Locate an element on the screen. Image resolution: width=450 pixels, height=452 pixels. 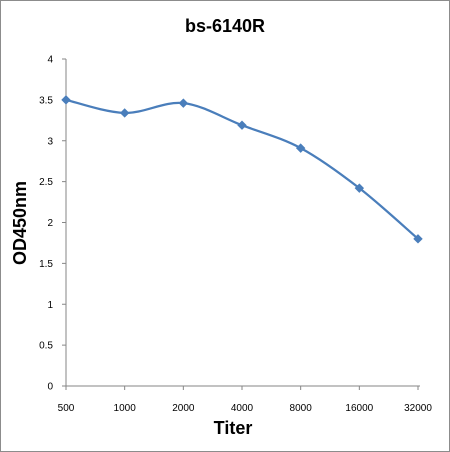
x-tick-label: 500 is located at coordinates (66, 408).